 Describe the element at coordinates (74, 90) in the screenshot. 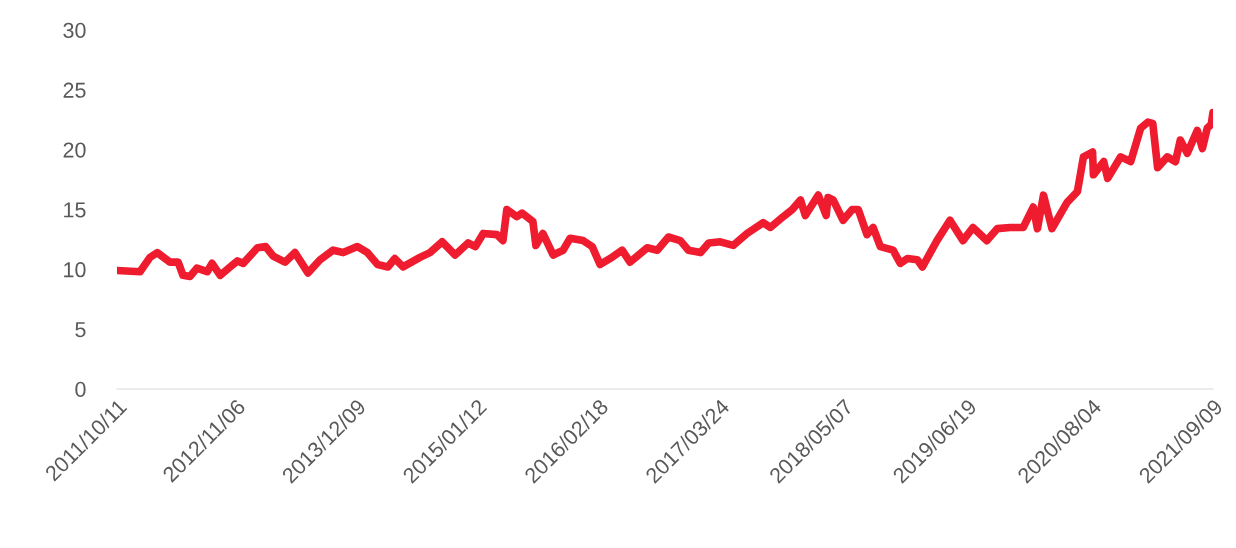

I see `y-tick-label: 25` at that location.